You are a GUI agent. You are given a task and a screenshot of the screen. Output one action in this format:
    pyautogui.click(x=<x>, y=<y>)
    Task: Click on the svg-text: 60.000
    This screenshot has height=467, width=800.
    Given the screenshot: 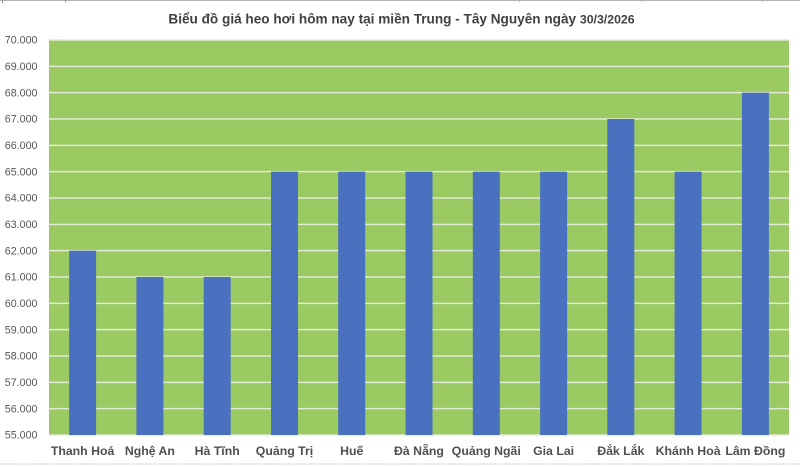 What is the action you would take?
    pyautogui.click(x=21, y=304)
    